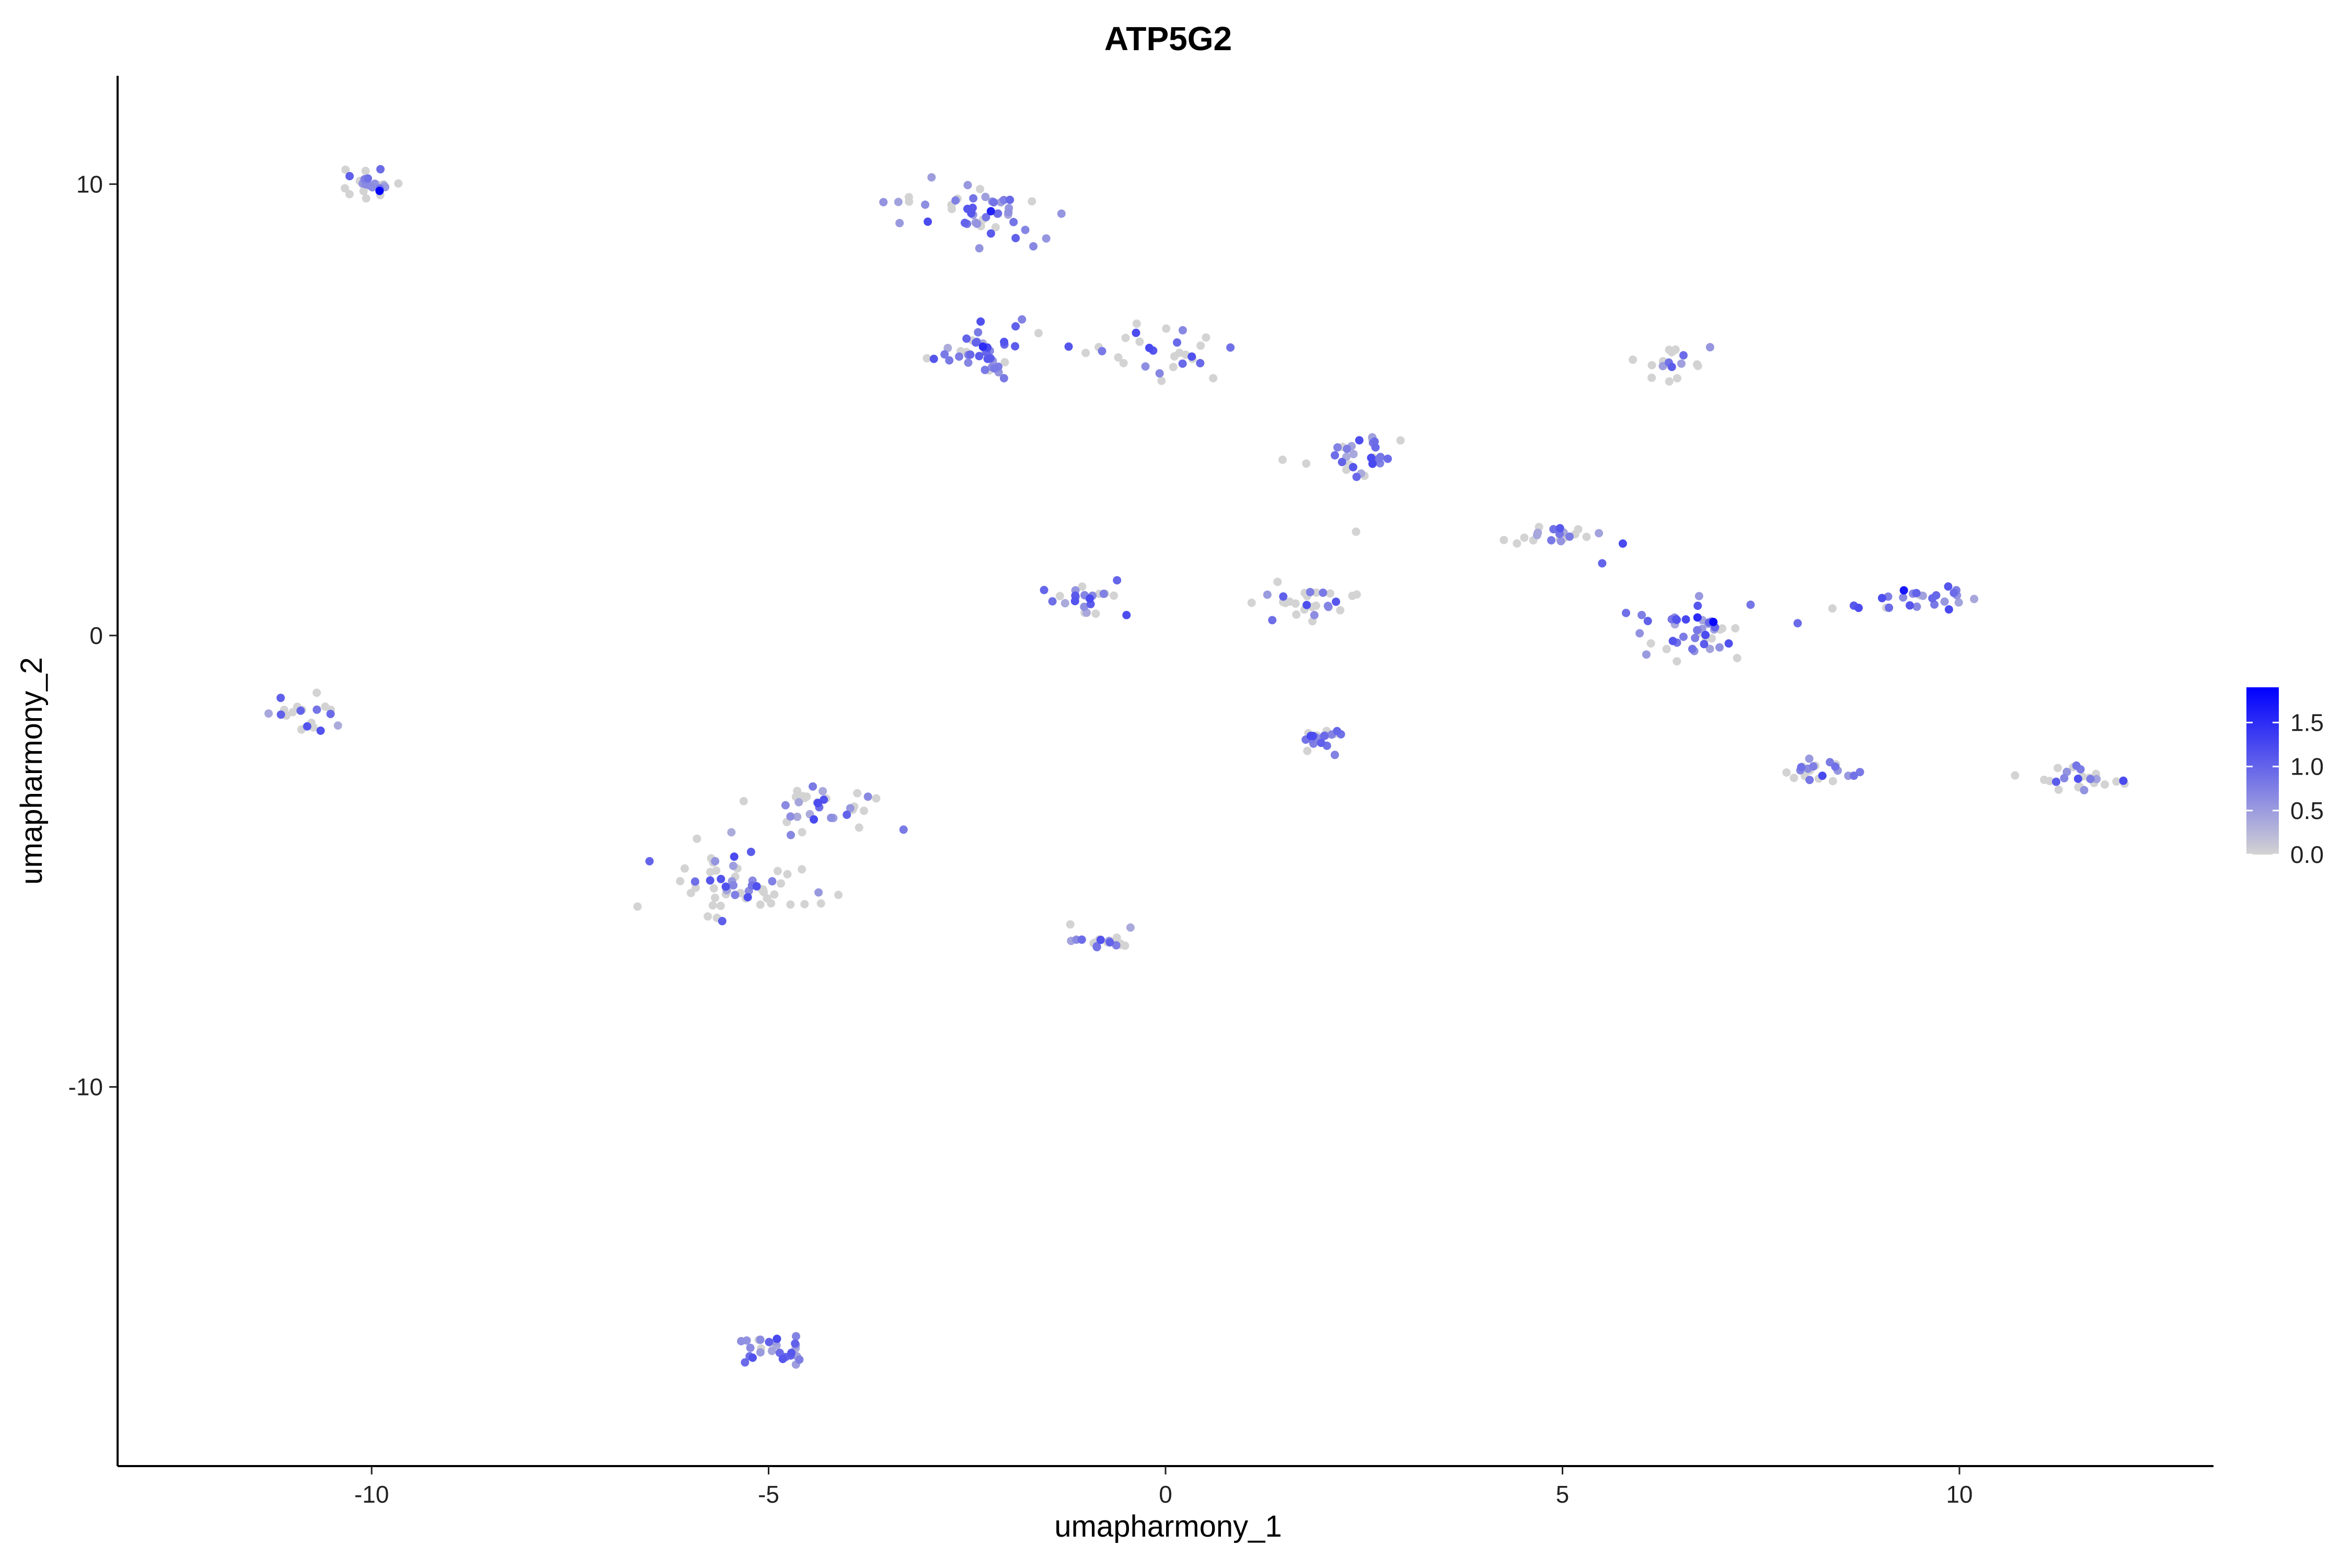 The width and height of the screenshot is (2352, 1568). I want to click on x-tick-label: -5, so click(768, 1494).